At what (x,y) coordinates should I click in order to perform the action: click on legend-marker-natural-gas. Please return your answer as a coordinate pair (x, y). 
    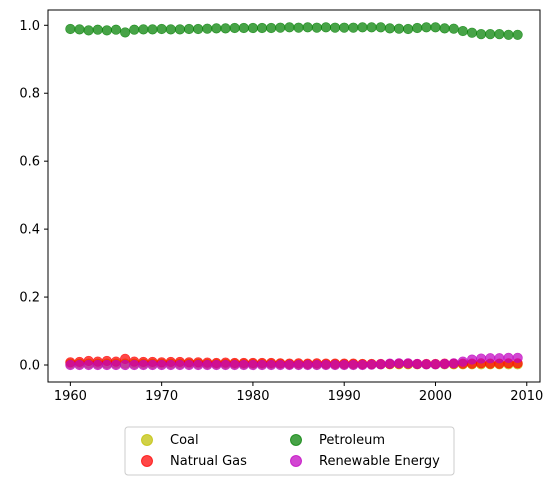
    Looking at the image, I should click on (147, 461).